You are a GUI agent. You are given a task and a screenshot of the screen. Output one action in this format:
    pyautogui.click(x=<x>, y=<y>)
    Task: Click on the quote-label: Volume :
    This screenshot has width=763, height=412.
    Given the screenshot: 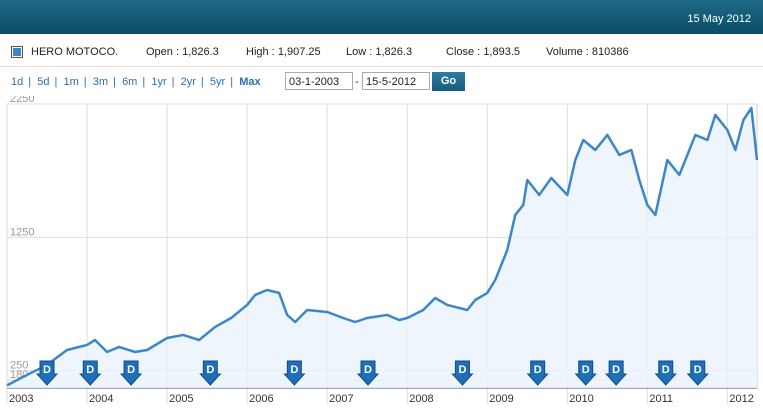 What is the action you would take?
    pyautogui.click(x=567, y=52)
    